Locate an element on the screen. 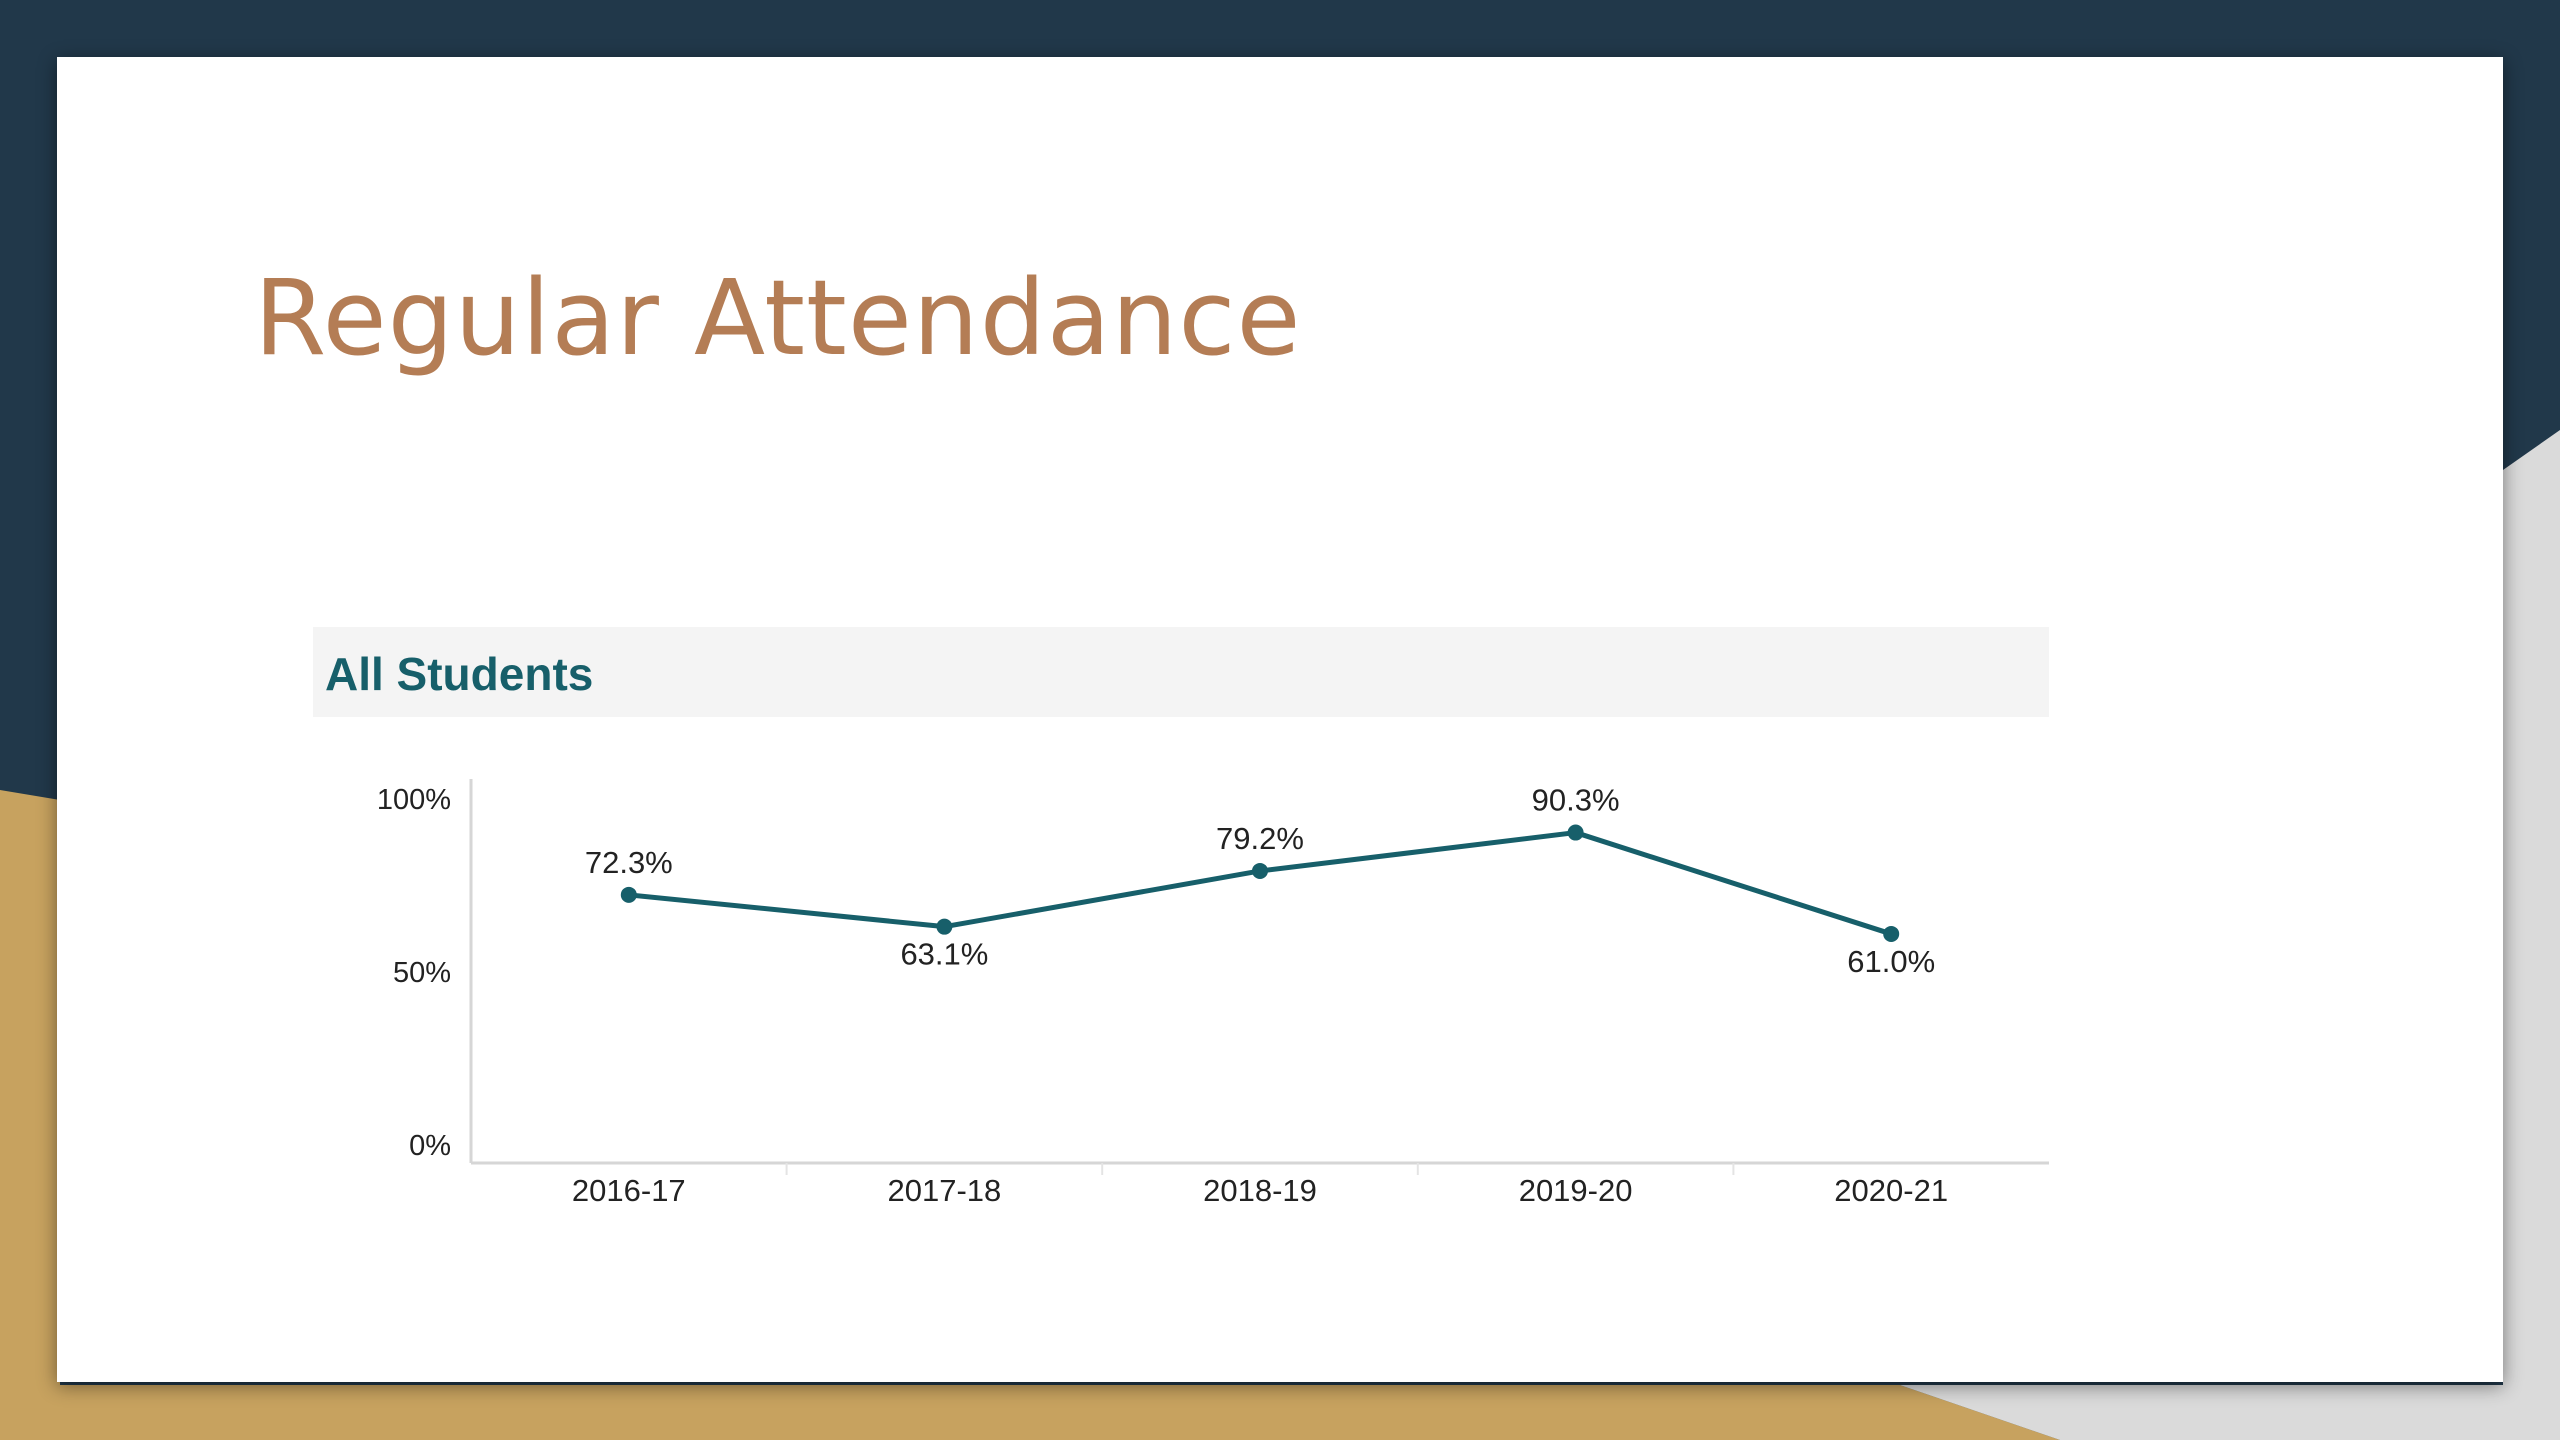 Image resolution: width=2560 pixels, height=1440 pixels. x-tick-label: 2019-20 is located at coordinates (1576, 1190).